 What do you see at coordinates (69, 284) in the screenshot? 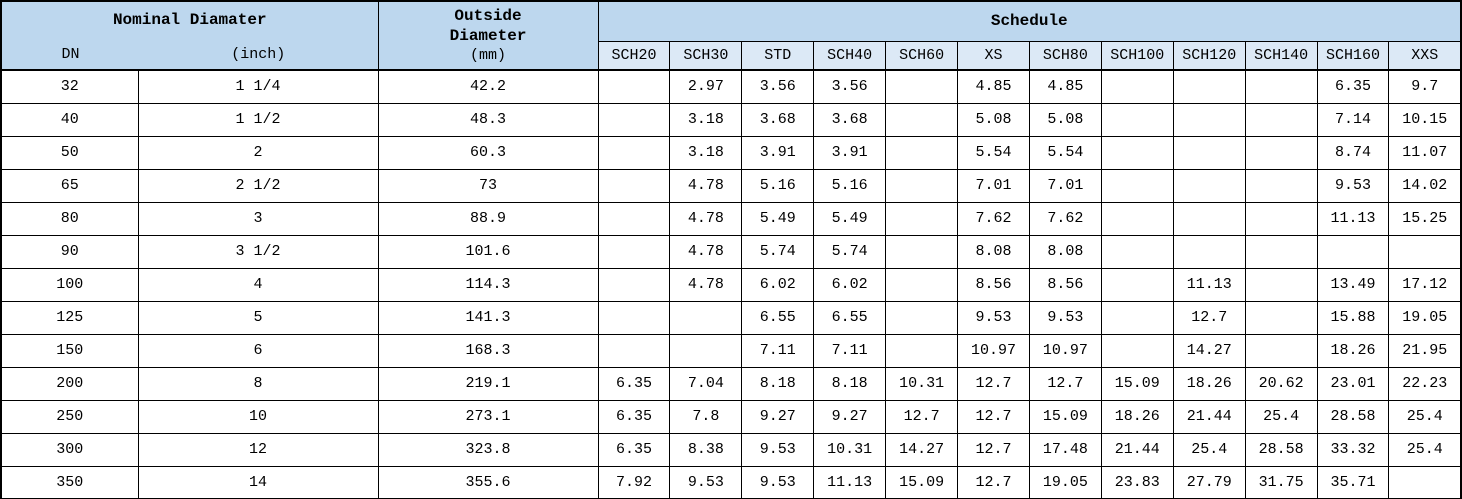
I see `dn-cell: 100` at bounding box center [69, 284].